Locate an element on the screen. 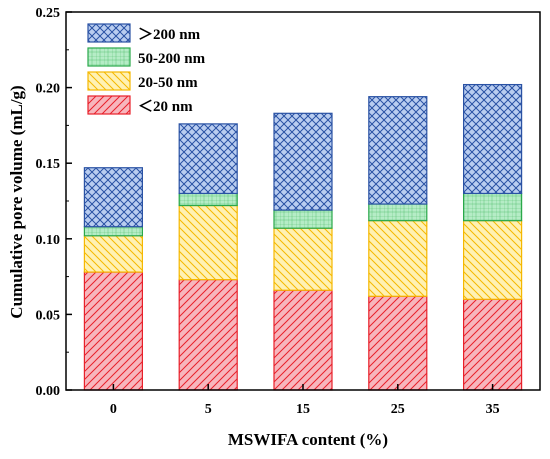 The width and height of the screenshot is (550, 459). x-tick-label: 35 is located at coordinates (493, 409).